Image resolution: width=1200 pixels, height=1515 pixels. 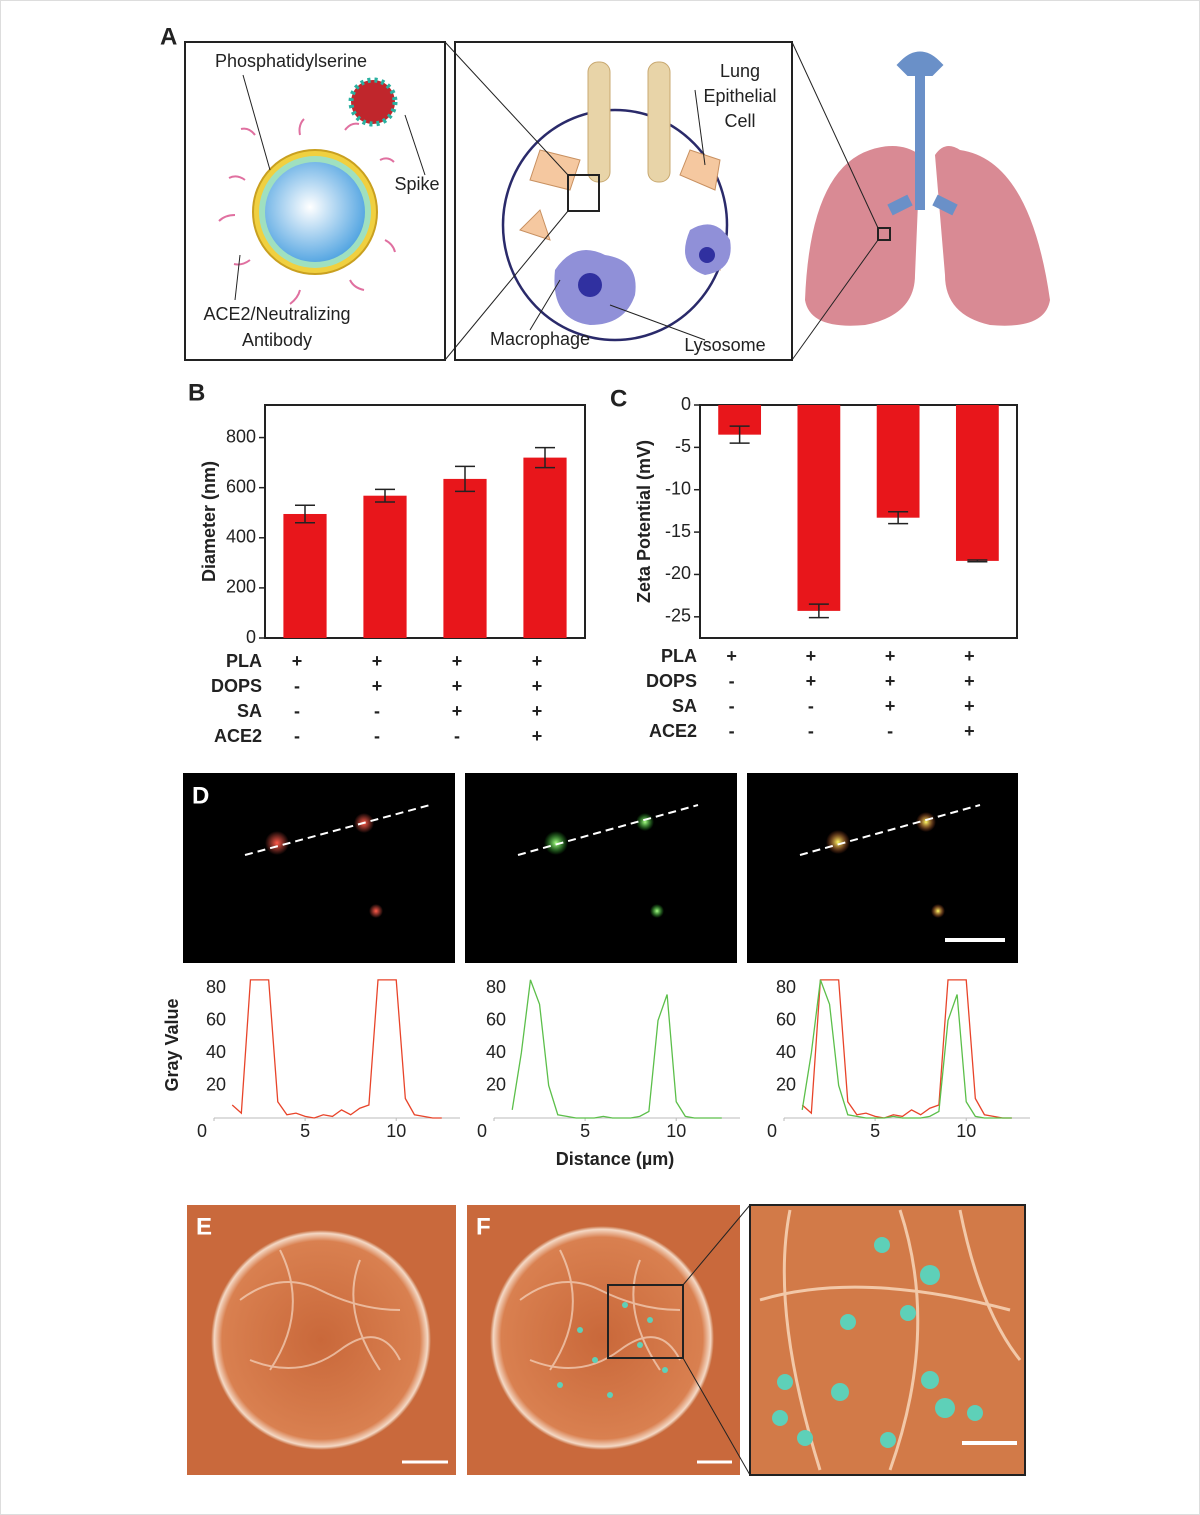 I want to click on nucleus, so click(x=590, y=285).